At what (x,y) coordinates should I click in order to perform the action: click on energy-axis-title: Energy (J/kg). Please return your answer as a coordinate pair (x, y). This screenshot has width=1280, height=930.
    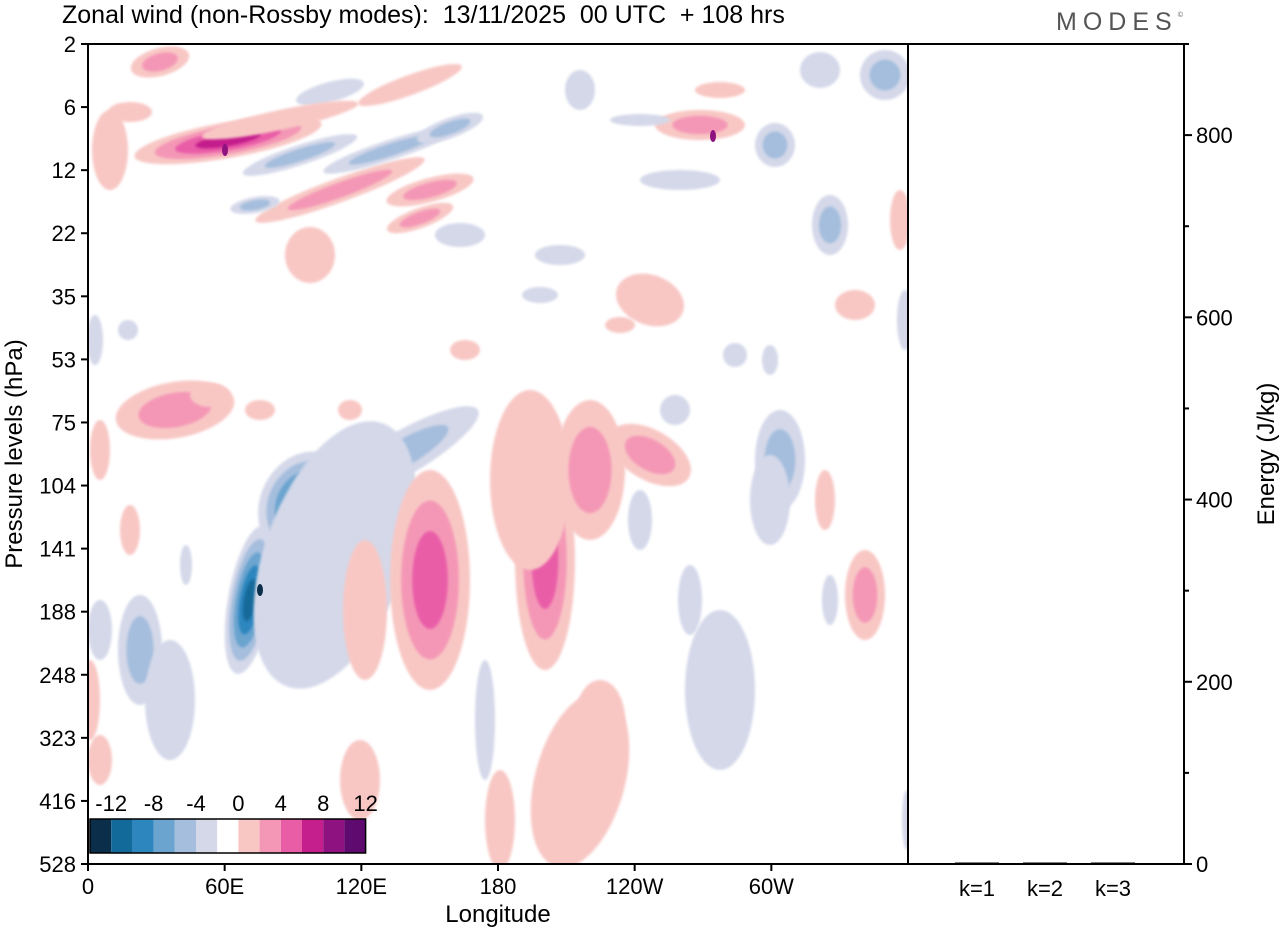
    Looking at the image, I should click on (1266, 454).